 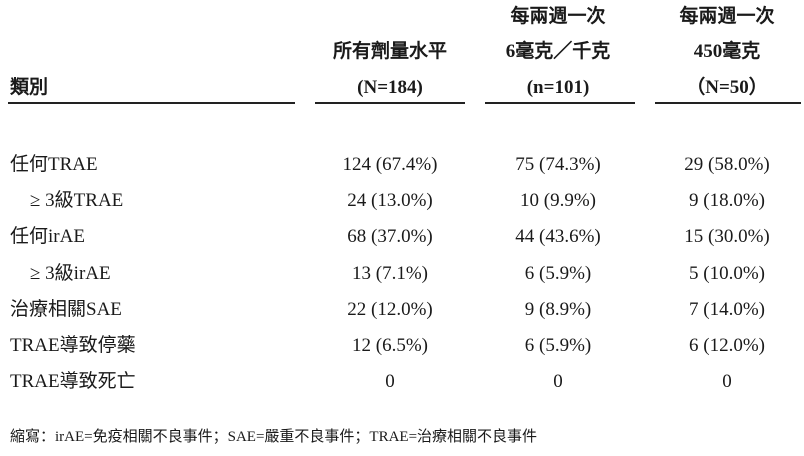 I want to click on cell-value: 22 (12.0%), so click(x=390, y=309).